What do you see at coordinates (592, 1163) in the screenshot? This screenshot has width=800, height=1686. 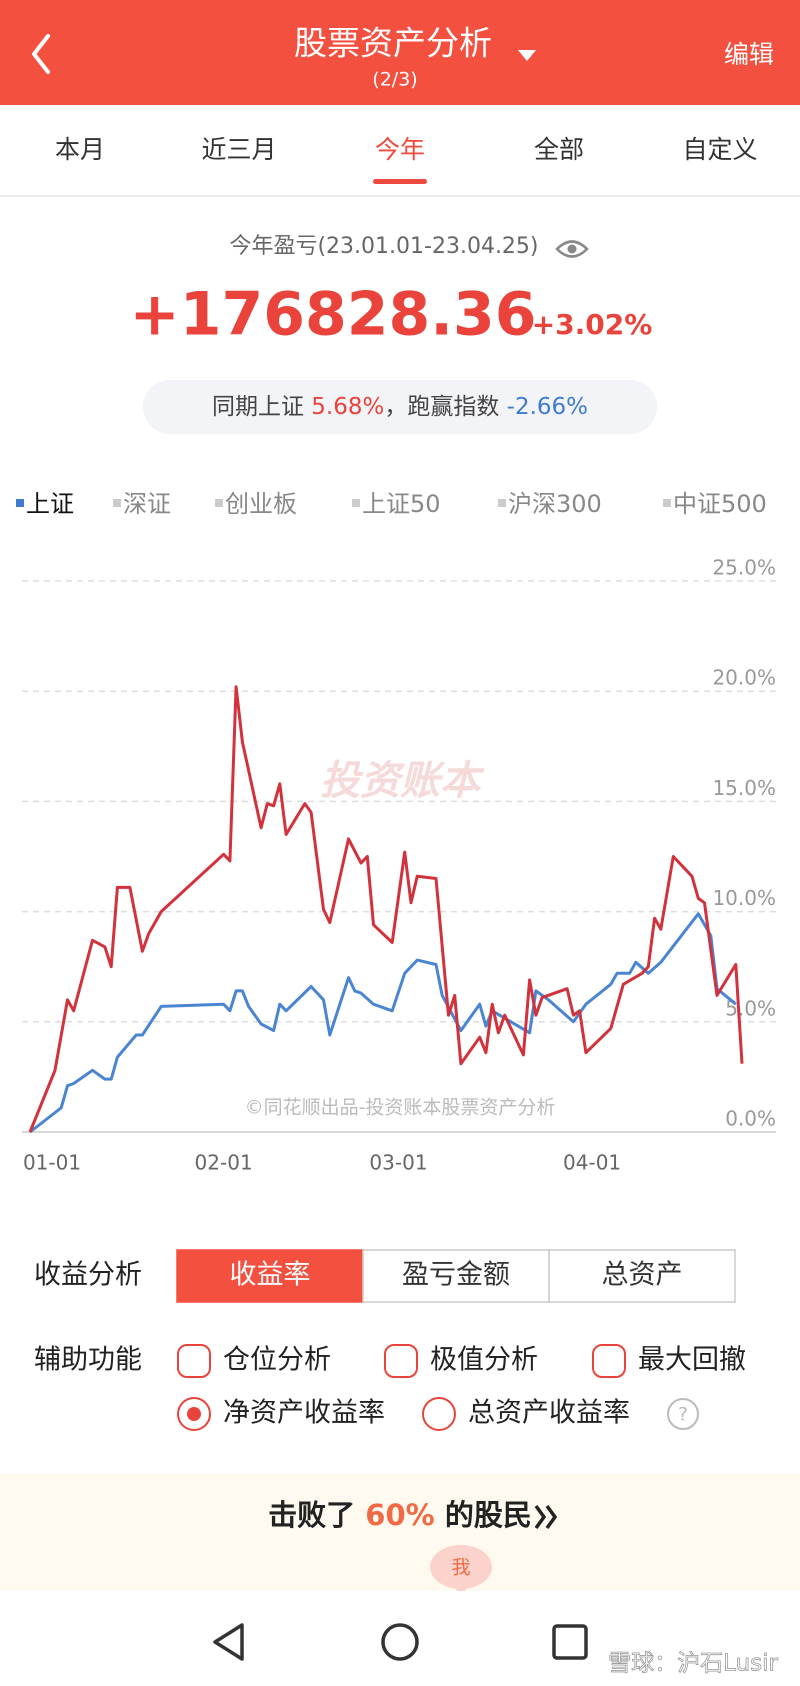 I see `x-tick-label: 04-01` at bounding box center [592, 1163].